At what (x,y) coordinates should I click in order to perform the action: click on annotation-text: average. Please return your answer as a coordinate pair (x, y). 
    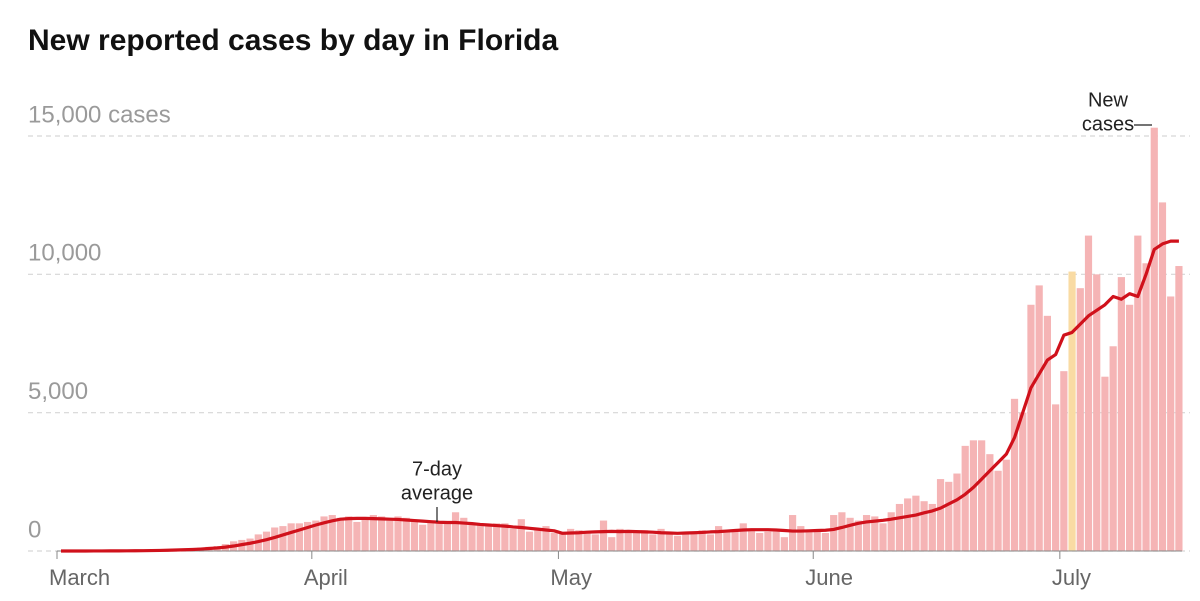
    Looking at the image, I should click on (437, 493).